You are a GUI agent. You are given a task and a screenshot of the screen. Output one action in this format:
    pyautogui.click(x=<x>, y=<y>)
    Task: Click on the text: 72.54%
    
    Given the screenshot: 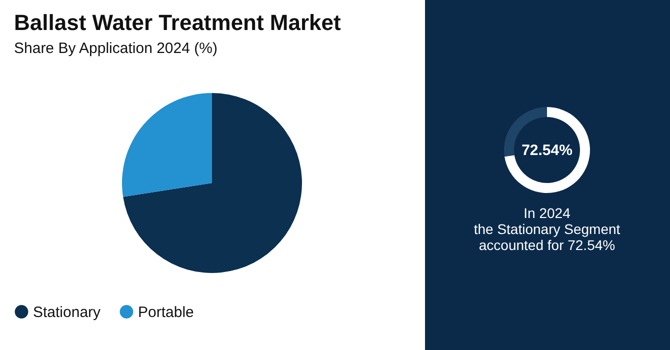 What is the action you would take?
    pyautogui.click(x=547, y=150)
    